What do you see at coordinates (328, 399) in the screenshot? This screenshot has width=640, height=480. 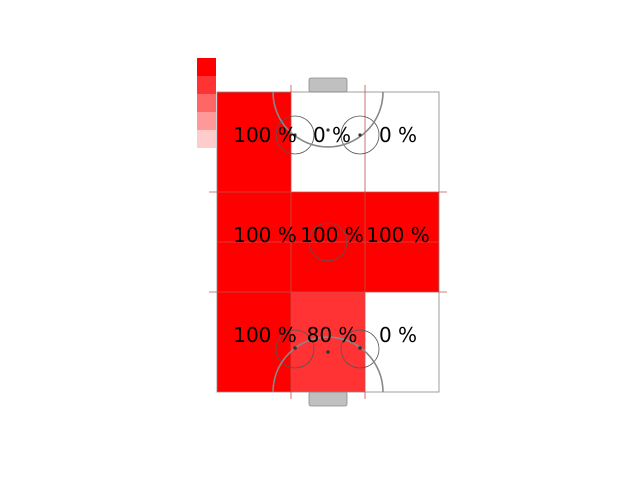 I see `bottom-goal` at bounding box center [328, 399].